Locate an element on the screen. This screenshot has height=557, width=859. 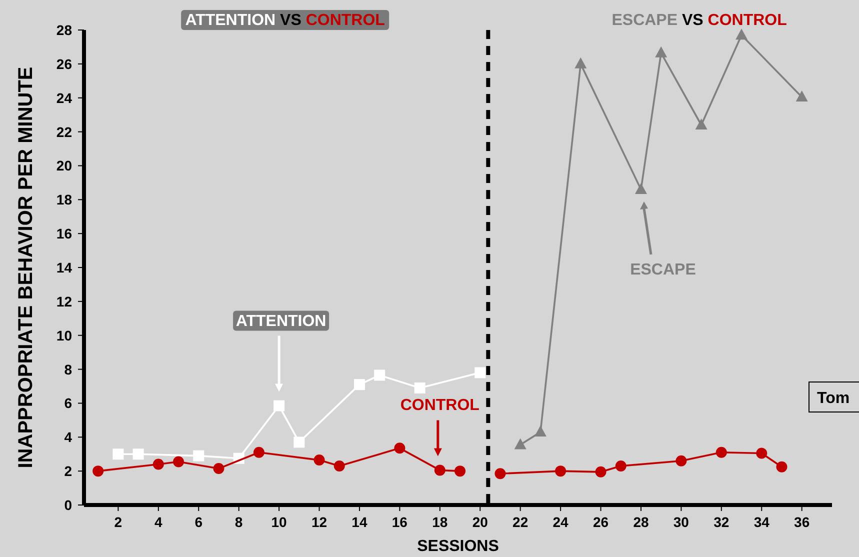
y-tick-label: 0 is located at coordinates (68, 505).